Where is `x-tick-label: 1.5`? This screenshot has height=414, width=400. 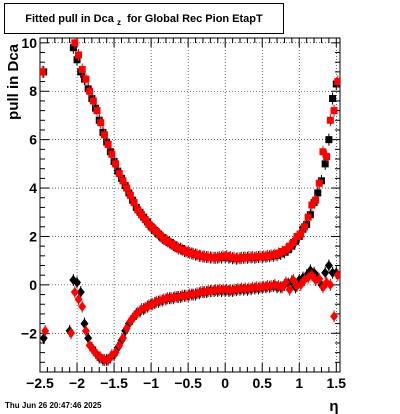 x-tick-label: 1.5 is located at coordinates (337, 383).